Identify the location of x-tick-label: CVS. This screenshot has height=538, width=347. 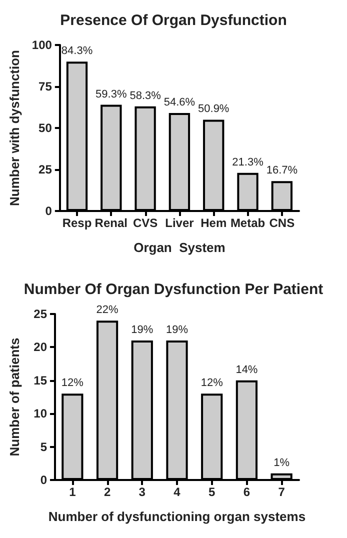
(145, 223).